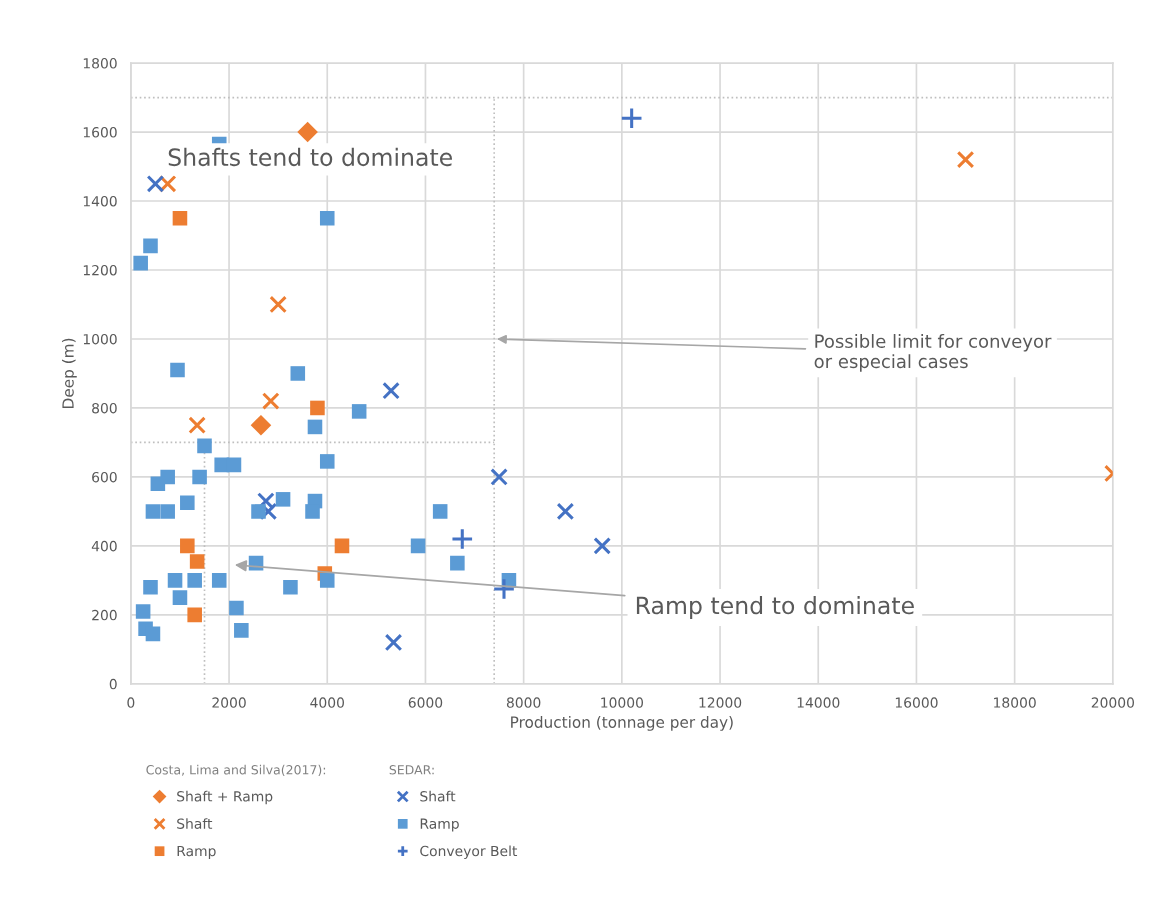  I want to click on annotation: Shafts tend to dominate, so click(310, 157).